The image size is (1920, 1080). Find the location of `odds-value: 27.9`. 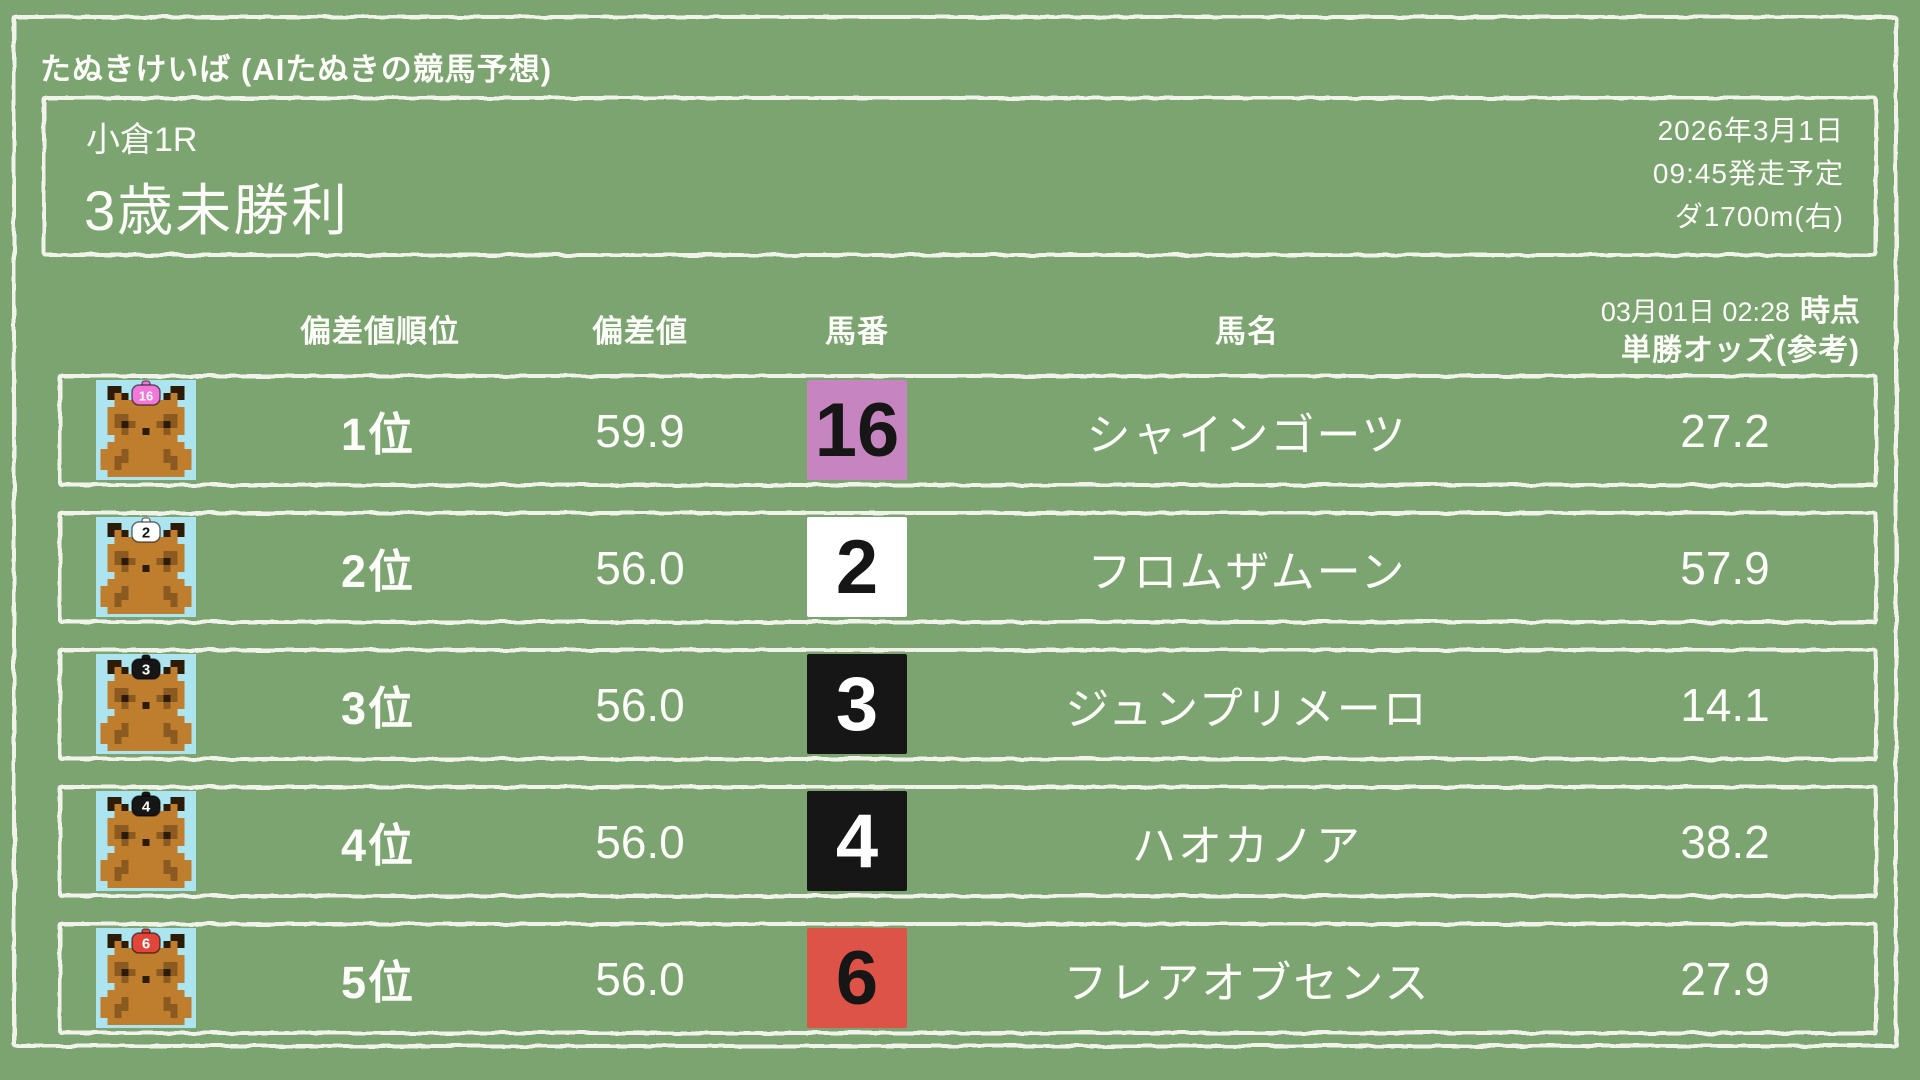

odds-value: 27.9 is located at coordinates (1725, 978).